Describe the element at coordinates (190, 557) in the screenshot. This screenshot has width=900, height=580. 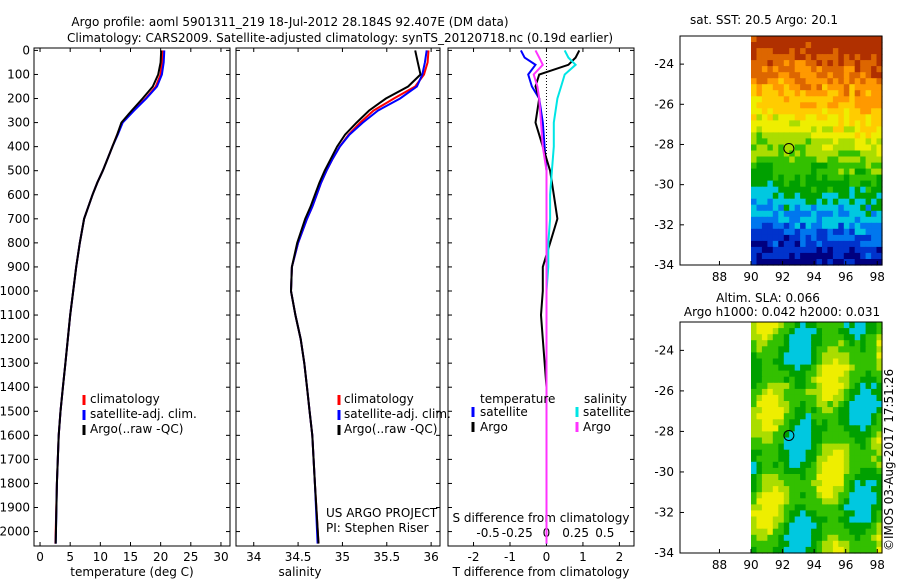
I see `x-tick-label: 25` at that location.